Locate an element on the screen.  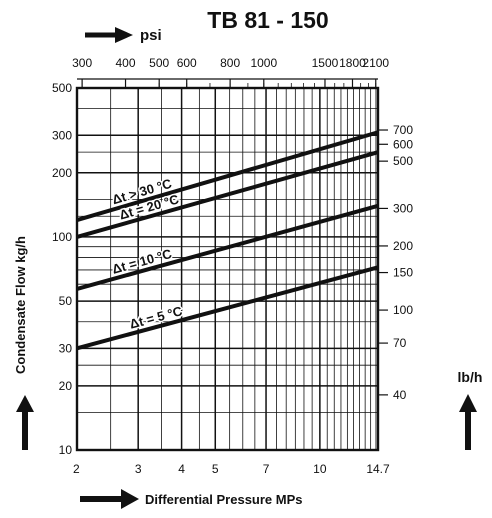
right-axis-label: lb/h is located at coordinates (470, 377).